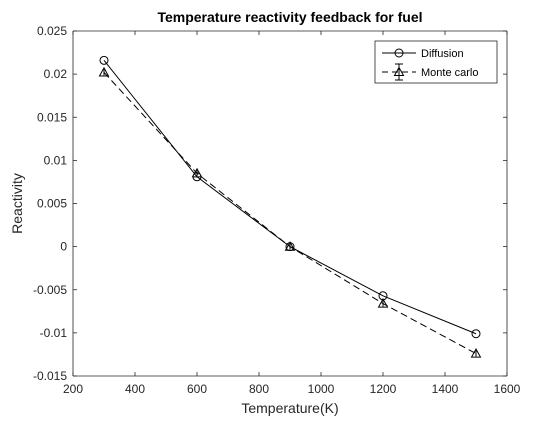 This screenshot has width=560, height=425. I want to click on x-tick-label: 1000, so click(321, 389).